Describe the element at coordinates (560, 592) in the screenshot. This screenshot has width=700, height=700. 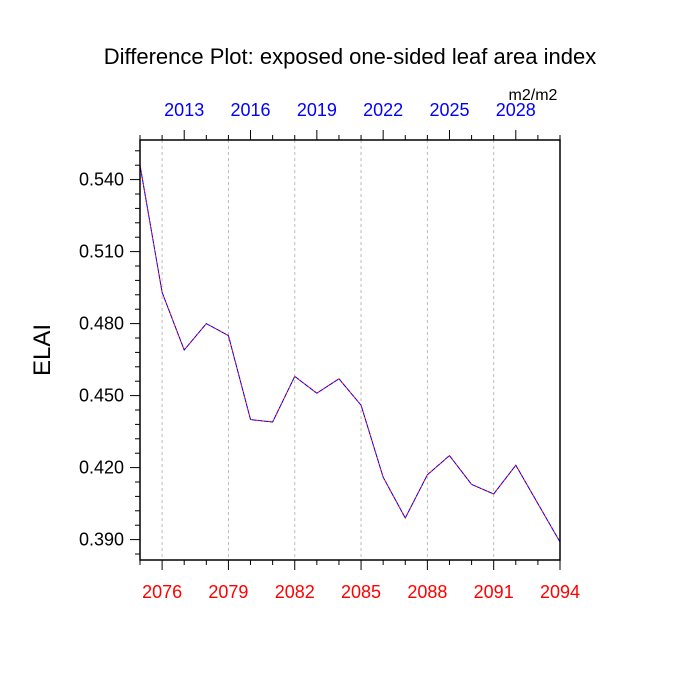
I see `bottom-tick-label: 2094` at that location.